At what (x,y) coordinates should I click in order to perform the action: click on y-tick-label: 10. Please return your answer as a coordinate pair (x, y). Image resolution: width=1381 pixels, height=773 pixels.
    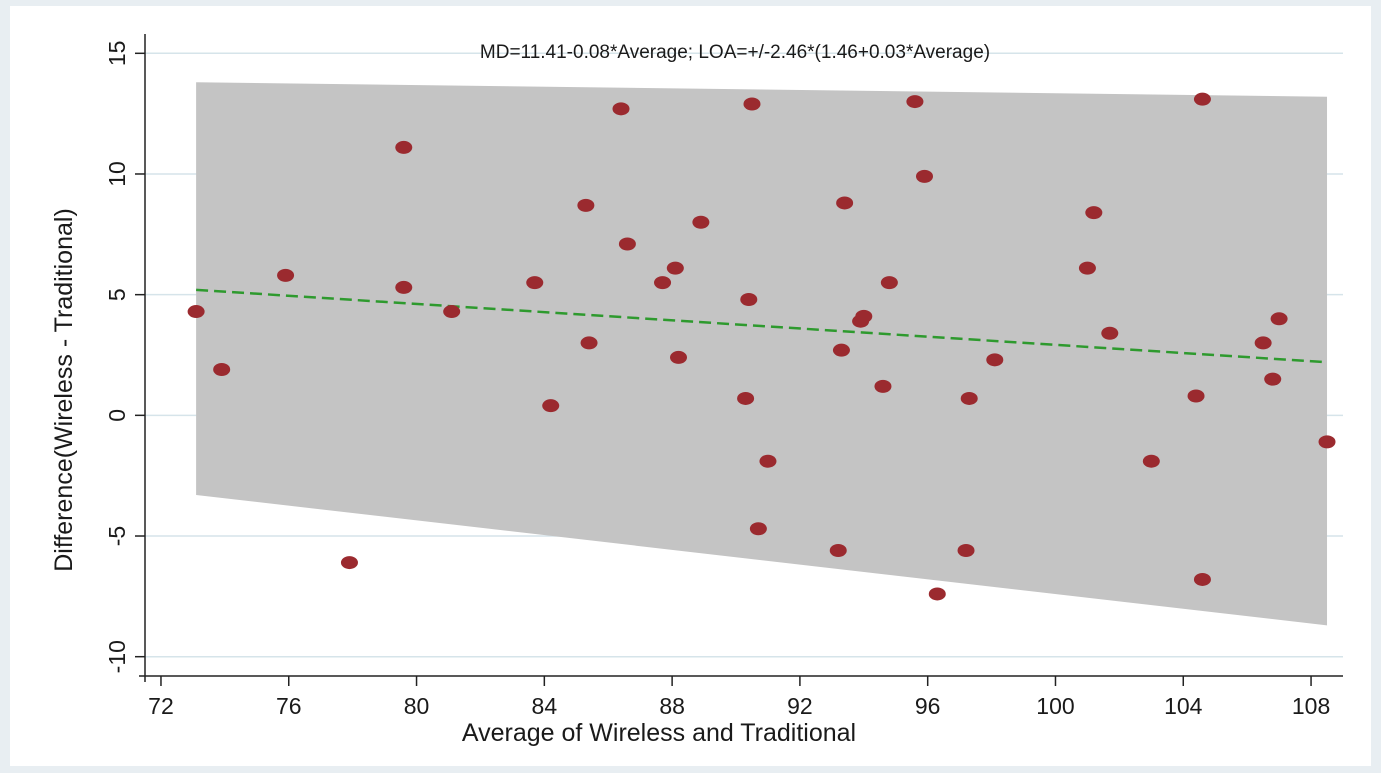
    Looking at the image, I should click on (117, 174).